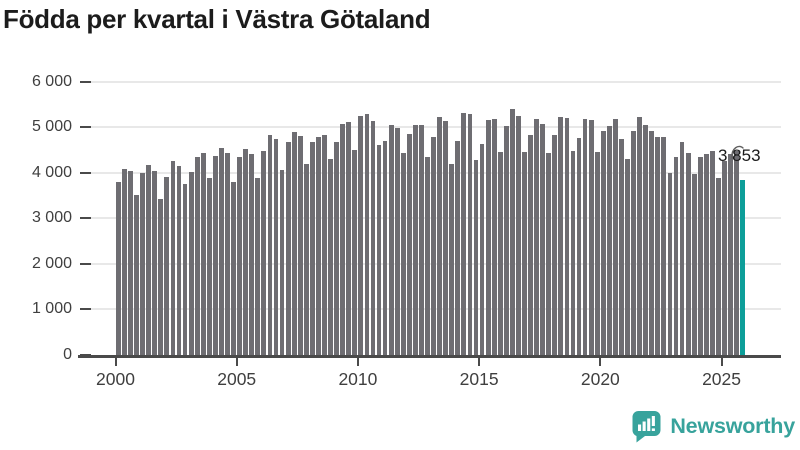 The image size is (800, 450). Describe the element at coordinates (646, 427) in the screenshot. I see `newsworthy-logo-icon` at that location.